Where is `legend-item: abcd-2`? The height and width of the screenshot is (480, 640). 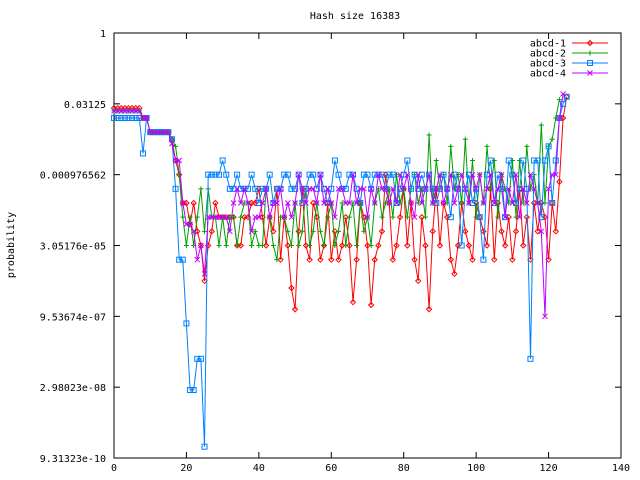
legend-item: abcd-2 is located at coordinates (569, 54).